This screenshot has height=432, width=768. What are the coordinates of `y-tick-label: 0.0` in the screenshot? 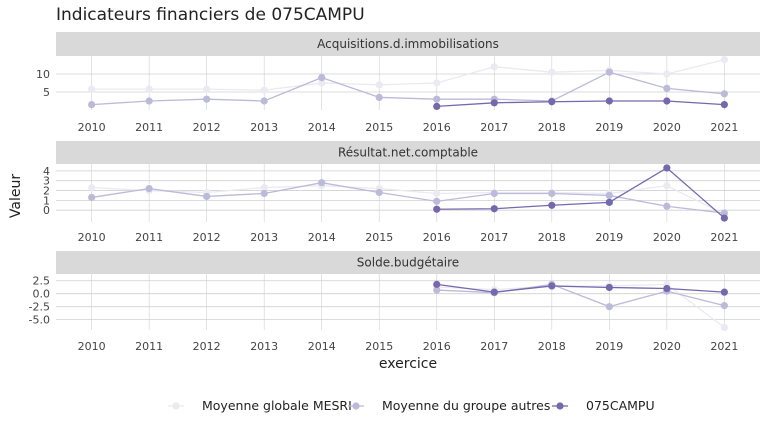 It's located at (42, 294).